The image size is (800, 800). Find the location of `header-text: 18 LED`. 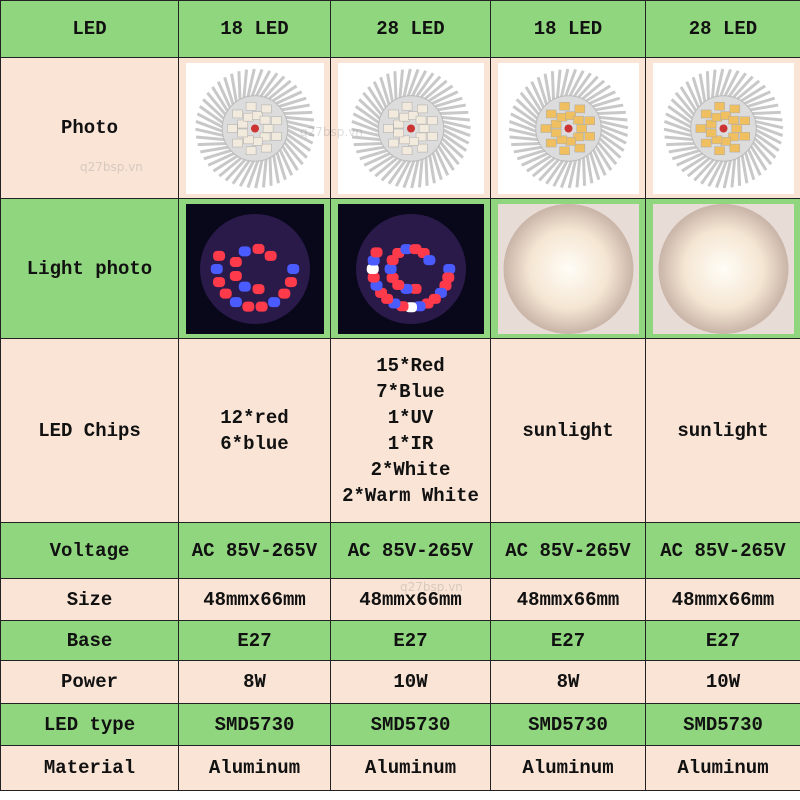

header-text: 18 LED is located at coordinates (568, 29).